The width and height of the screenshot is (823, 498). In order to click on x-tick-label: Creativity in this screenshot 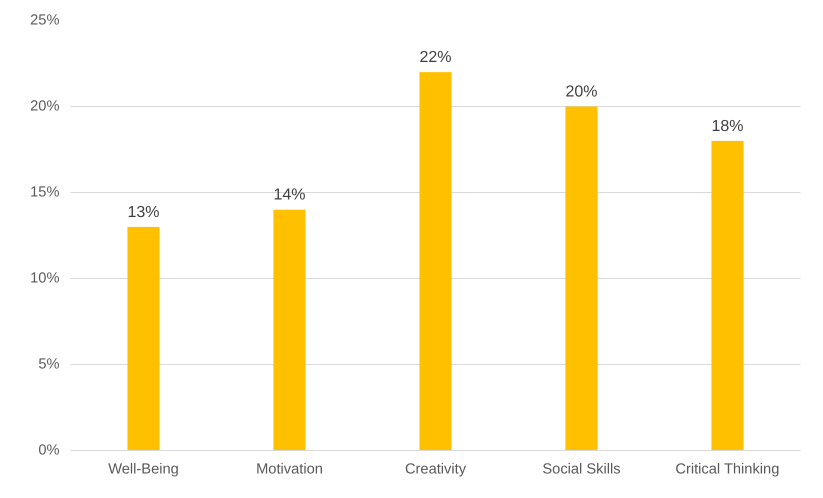, I will do `click(435, 470)`.